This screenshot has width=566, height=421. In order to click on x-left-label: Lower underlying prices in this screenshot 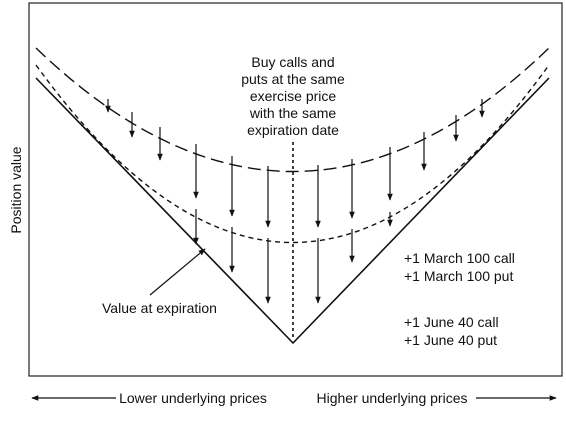, I will do `click(193, 398)`.